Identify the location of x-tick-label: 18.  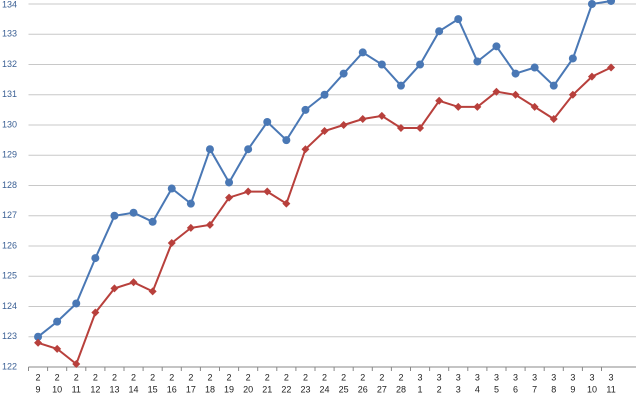
(210, 389).